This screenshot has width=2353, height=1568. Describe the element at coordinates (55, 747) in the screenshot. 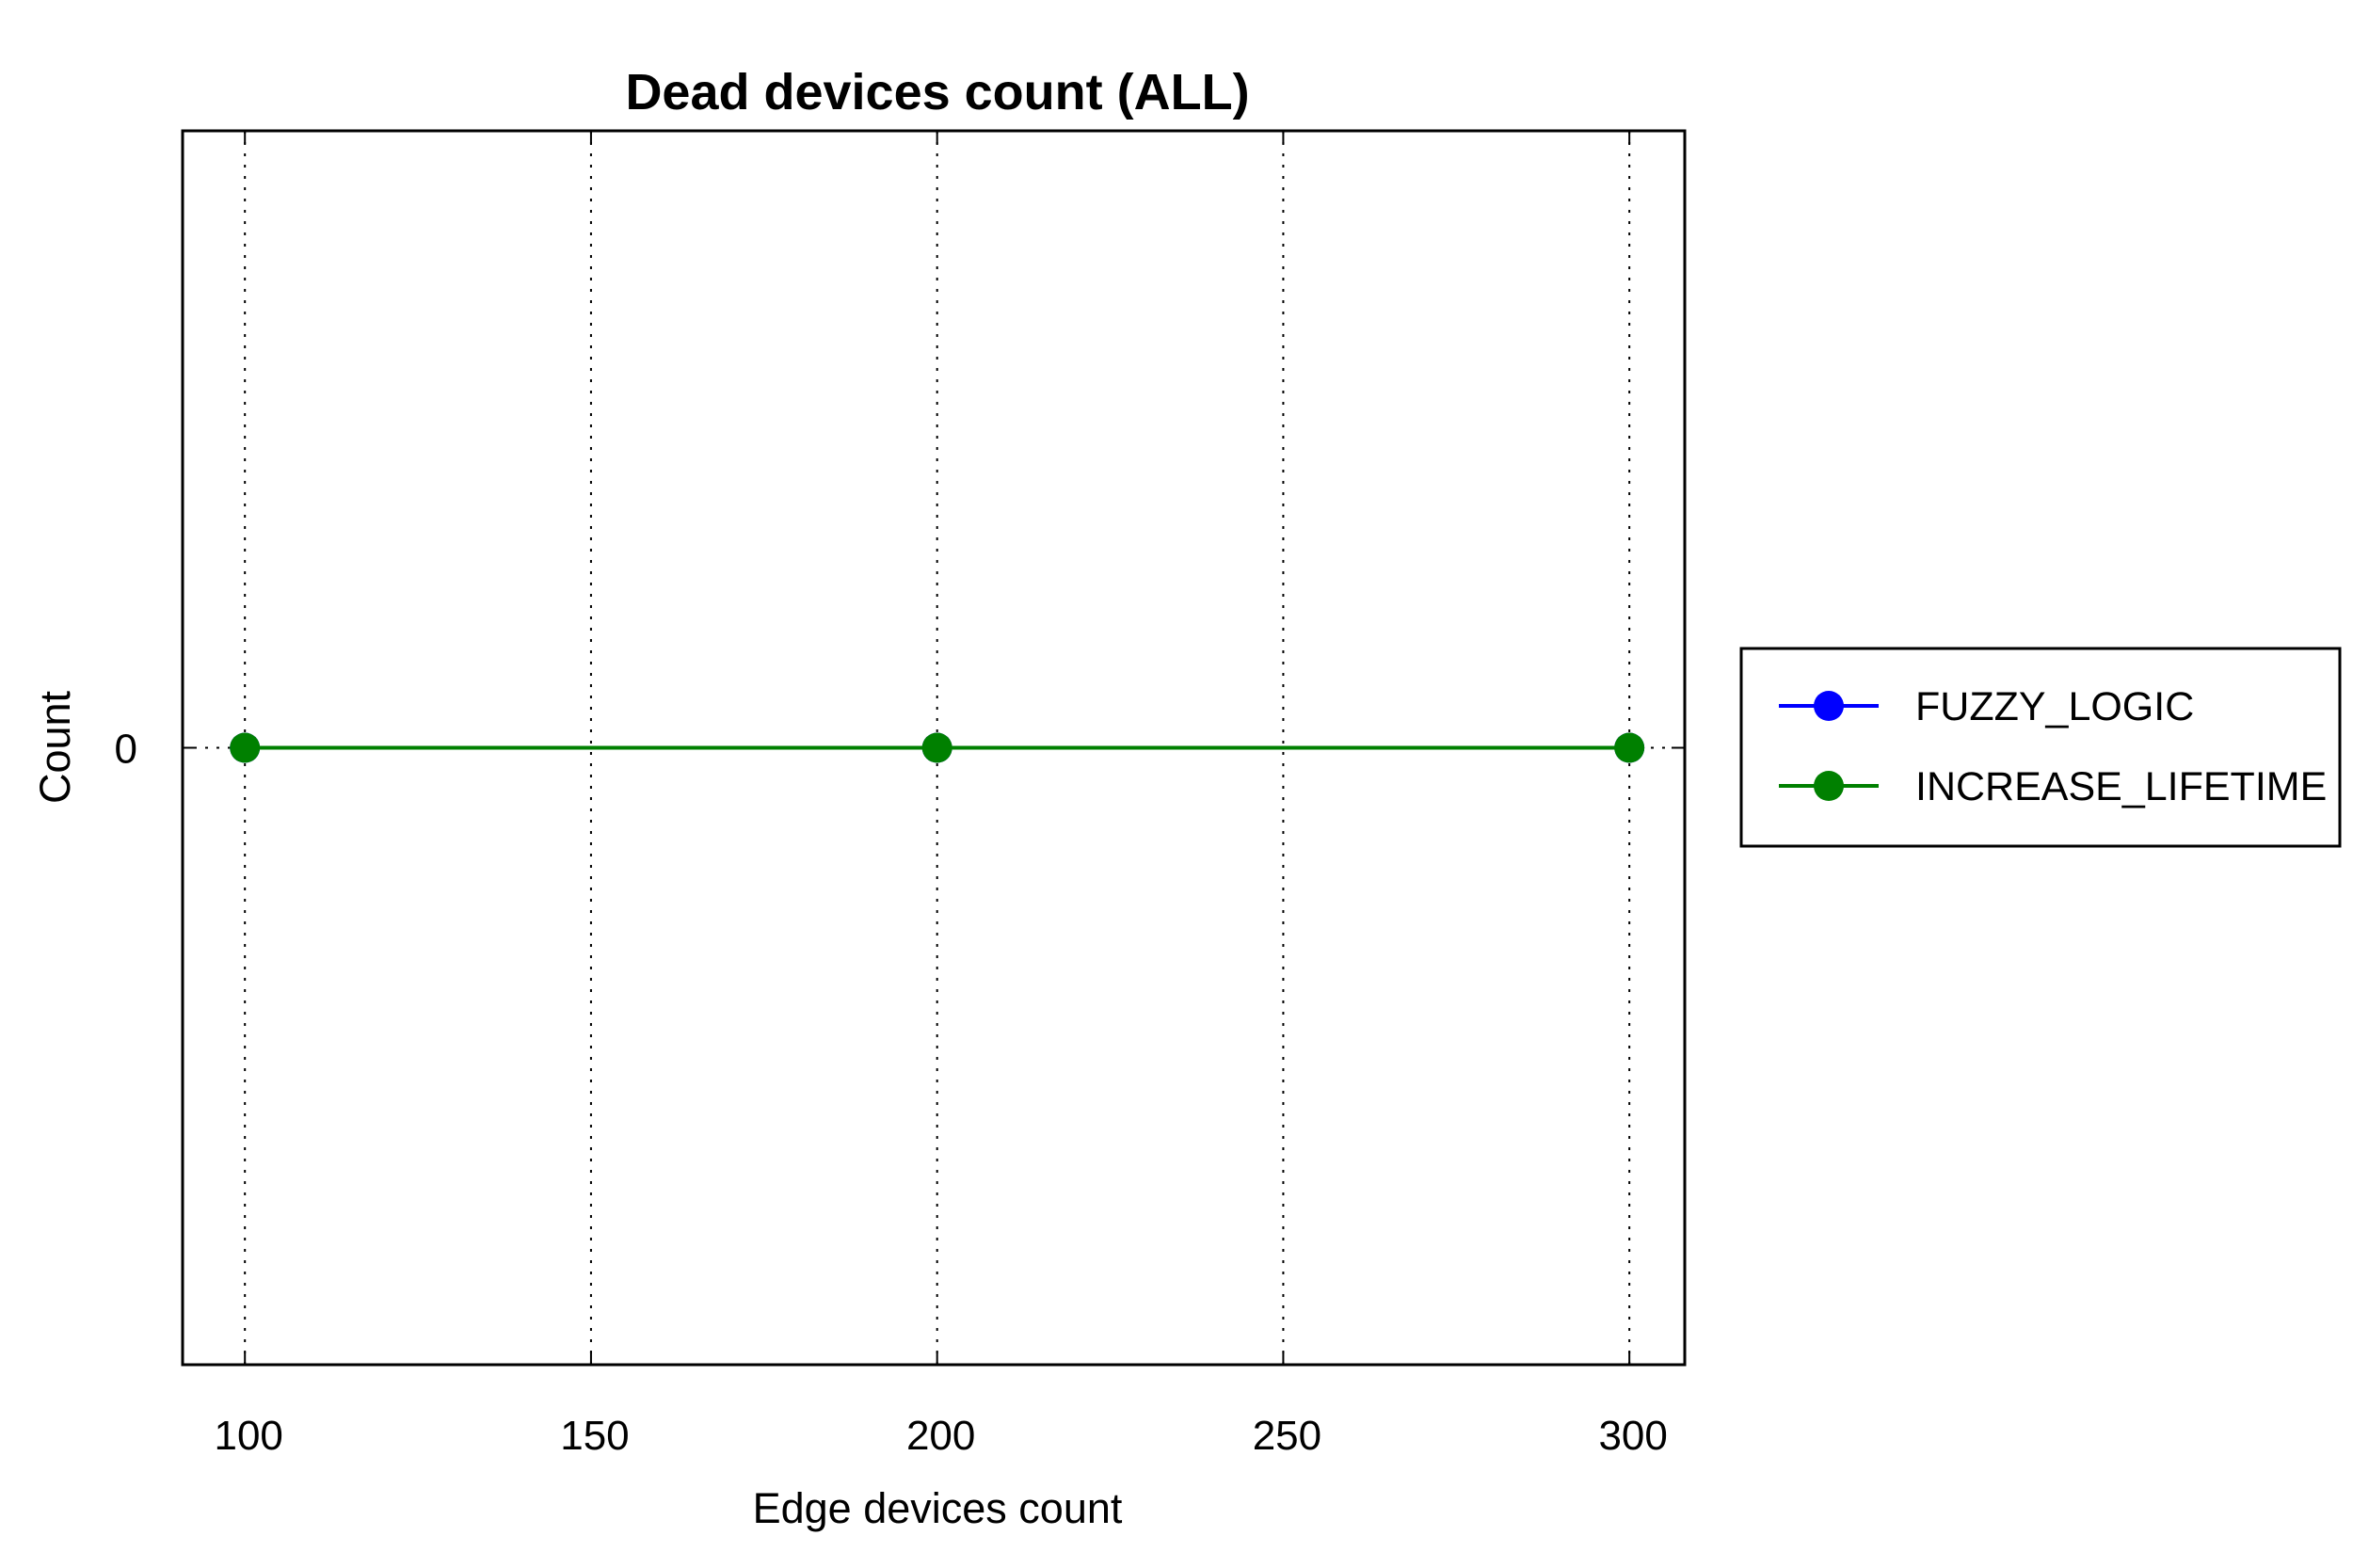

I see `y-axis-label: Count` at that location.